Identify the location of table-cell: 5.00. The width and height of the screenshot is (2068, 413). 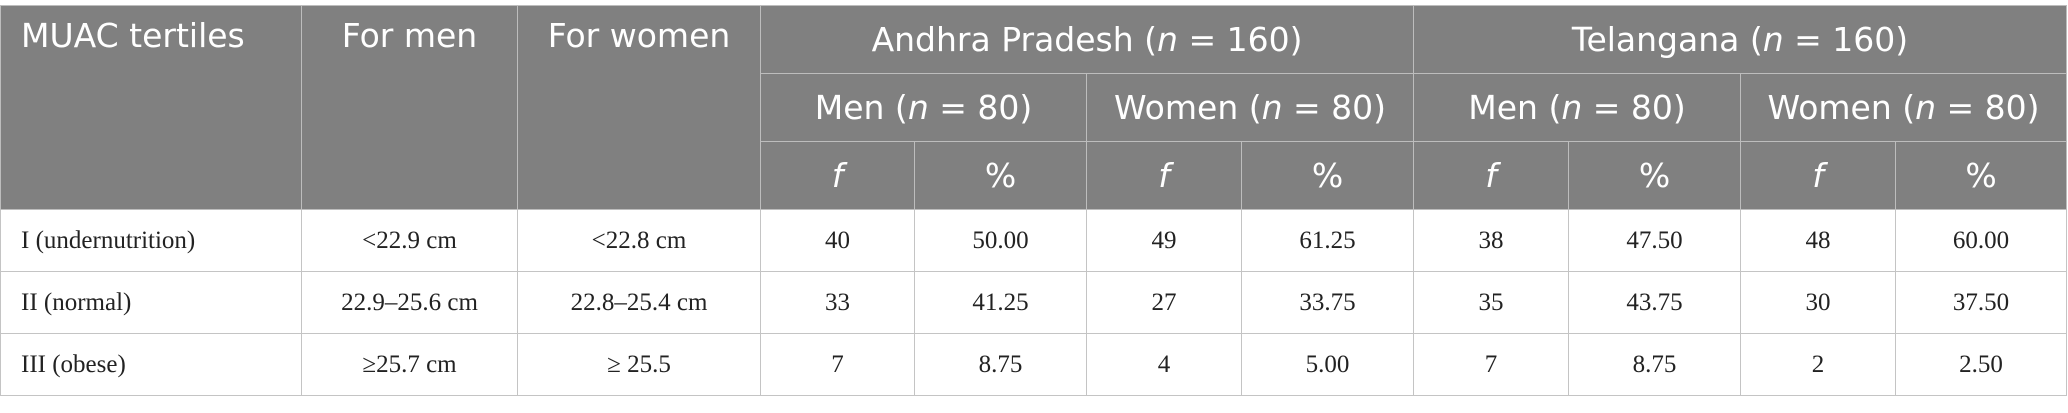
(1327, 364).